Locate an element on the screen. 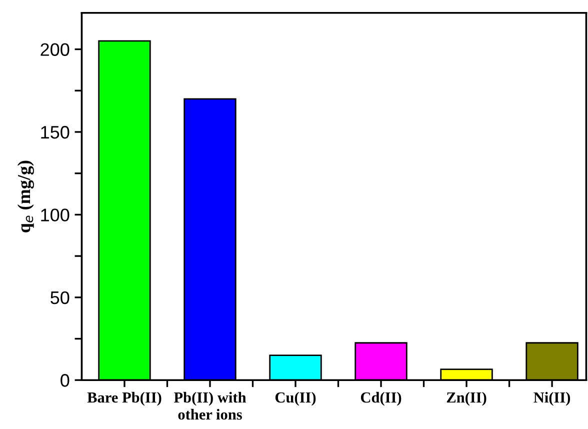 Image resolution: width=588 pixels, height=429 pixels. y-axis-title: q$_{e}$ (mg/g) is located at coordinates (25, 196).